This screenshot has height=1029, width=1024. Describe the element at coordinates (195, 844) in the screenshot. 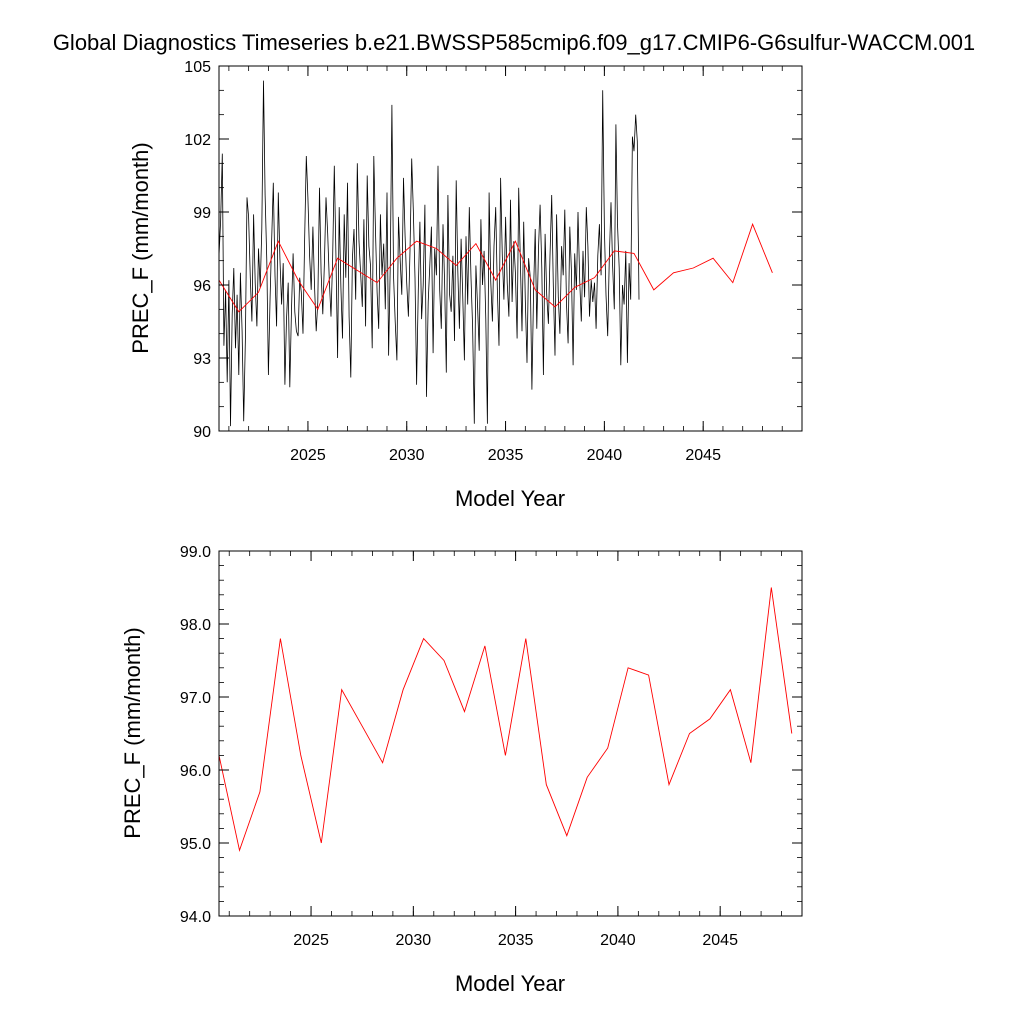

I see `y-tick-label: 95.0` at that location.